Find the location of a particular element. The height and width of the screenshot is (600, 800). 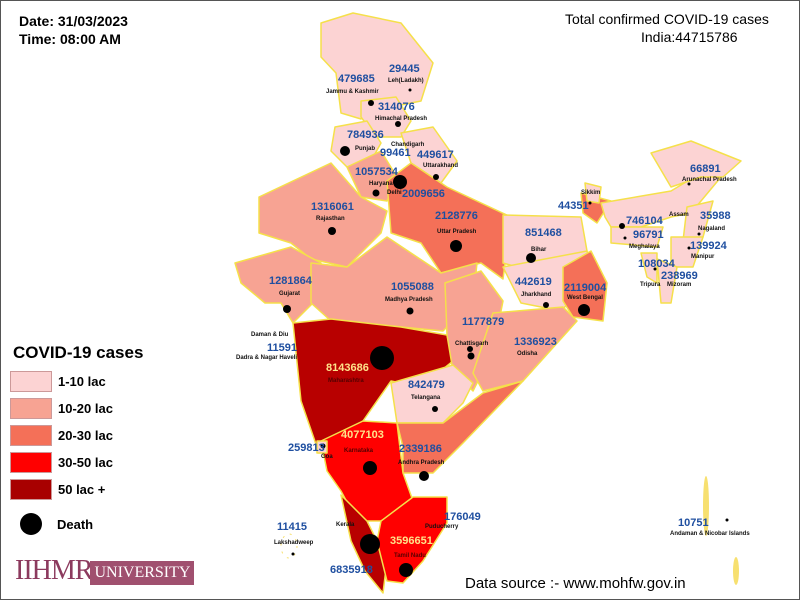

iihmr-logo: IIHMR UNIVERSITY is located at coordinates (105, 570).